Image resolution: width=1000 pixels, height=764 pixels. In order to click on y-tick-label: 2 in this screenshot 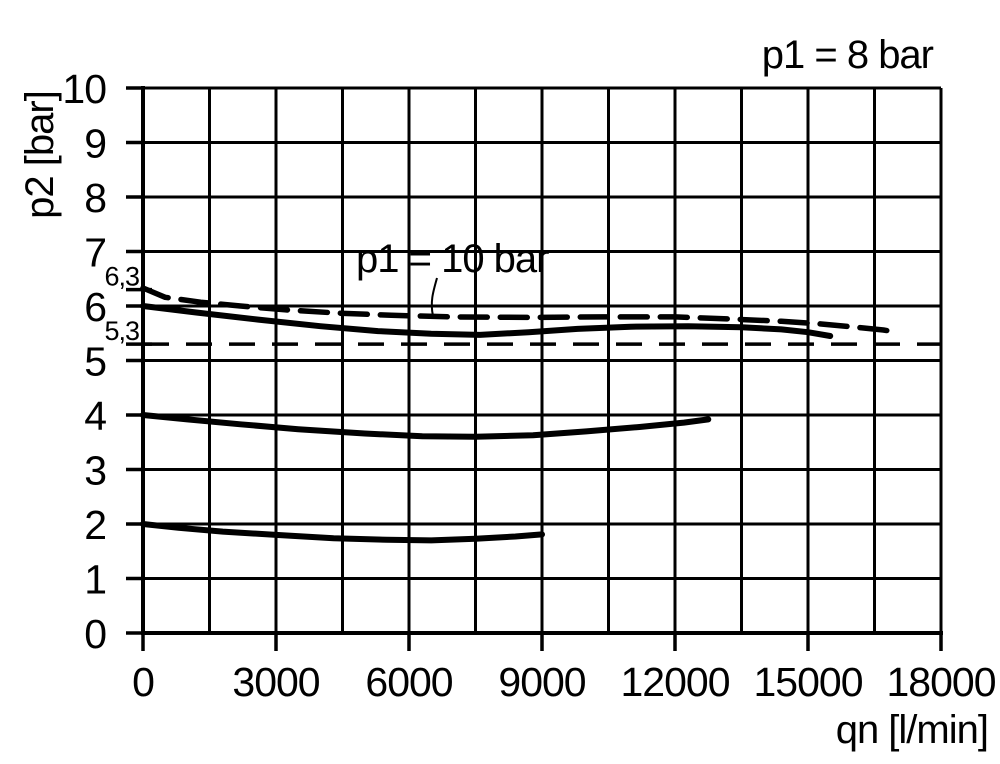, I will do `click(95, 525)`.